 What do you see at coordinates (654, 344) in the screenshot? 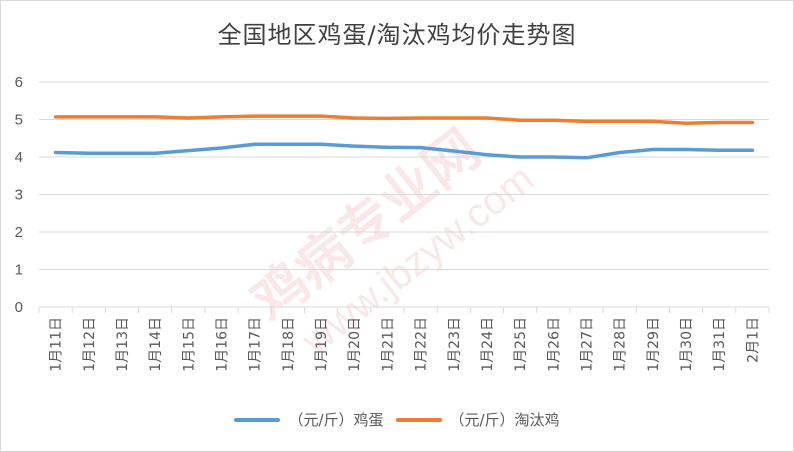
I see `x-tick-label: 1月29日` at bounding box center [654, 344].